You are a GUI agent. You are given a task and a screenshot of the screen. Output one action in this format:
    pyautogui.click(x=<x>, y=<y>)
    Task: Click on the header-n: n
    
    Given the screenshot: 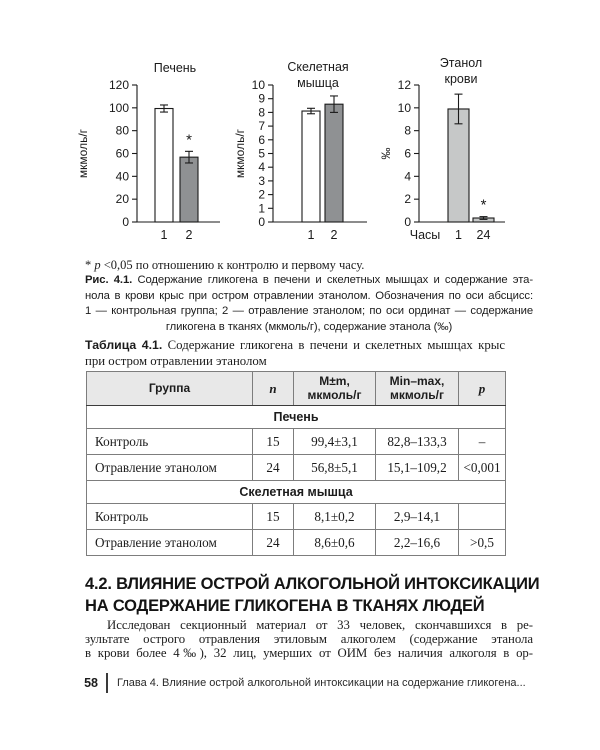 What is the action you would take?
    pyautogui.click(x=273, y=388)
    